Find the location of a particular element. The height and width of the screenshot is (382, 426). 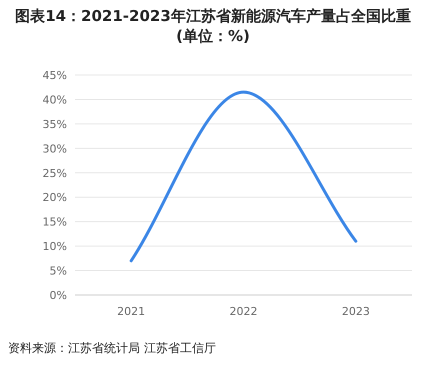

y-tick-label: 0% is located at coordinates (58, 295).